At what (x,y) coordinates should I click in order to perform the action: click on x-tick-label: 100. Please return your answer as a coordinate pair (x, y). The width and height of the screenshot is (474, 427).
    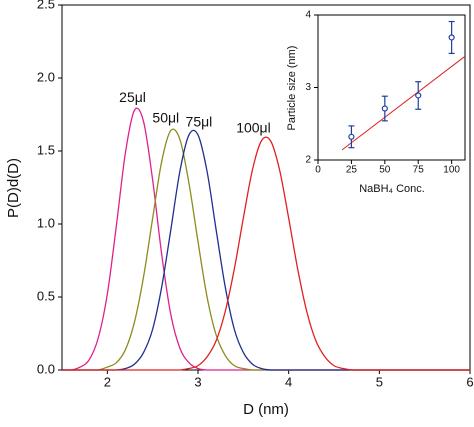
    Looking at the image, I should click on (451, 170).